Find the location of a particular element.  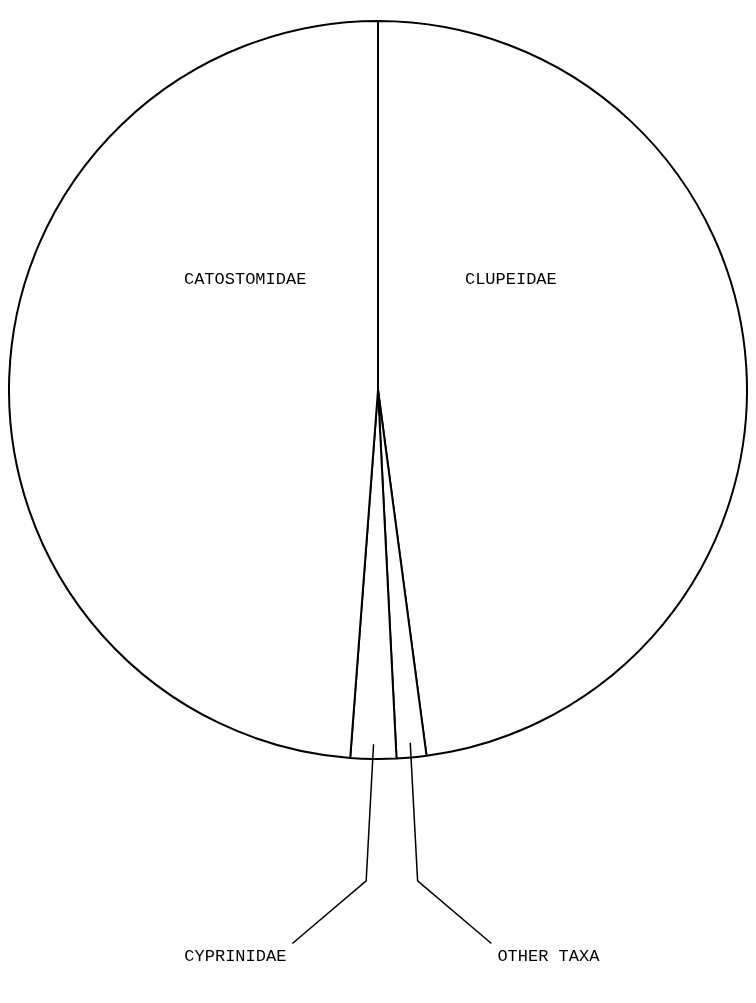

slice-label: CYPRINIDAE is located at coordinates (235, 956).